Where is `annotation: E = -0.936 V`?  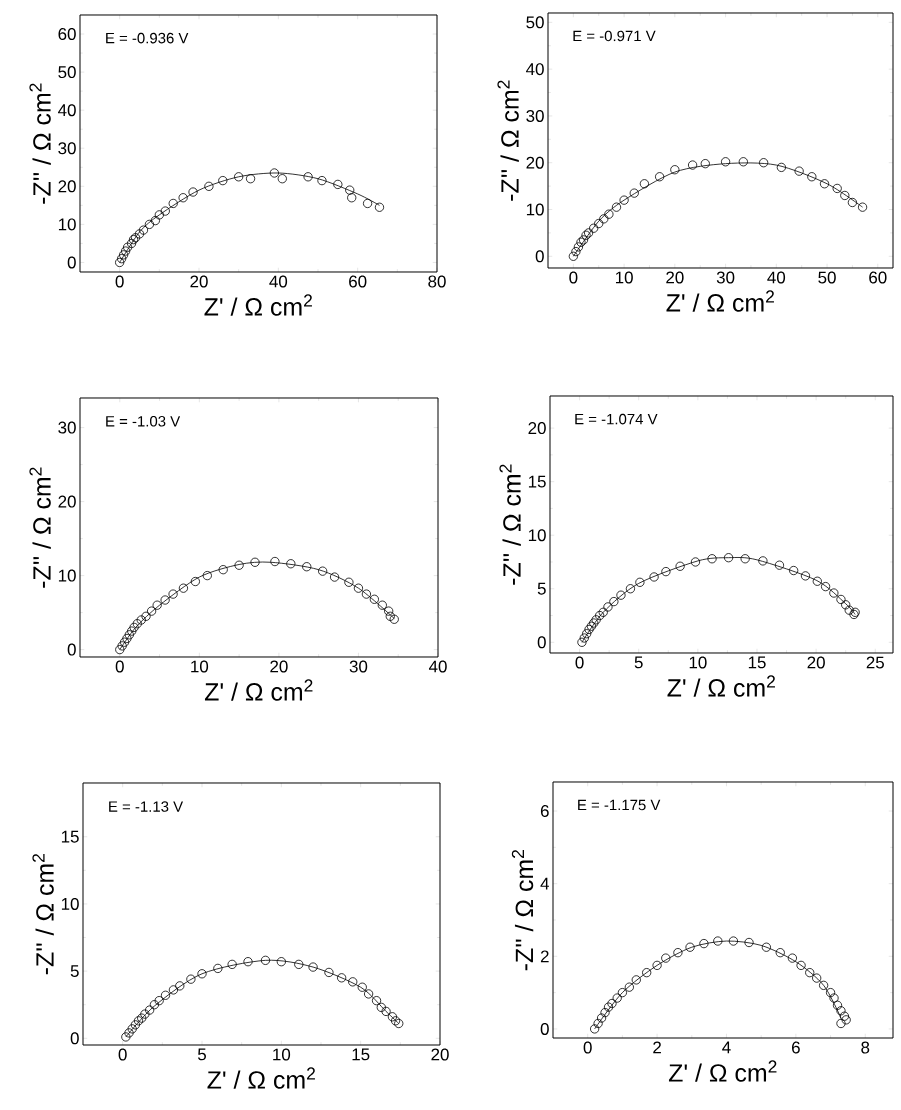
annotation: E = -0.936 V is located at coordinates (147, 38).